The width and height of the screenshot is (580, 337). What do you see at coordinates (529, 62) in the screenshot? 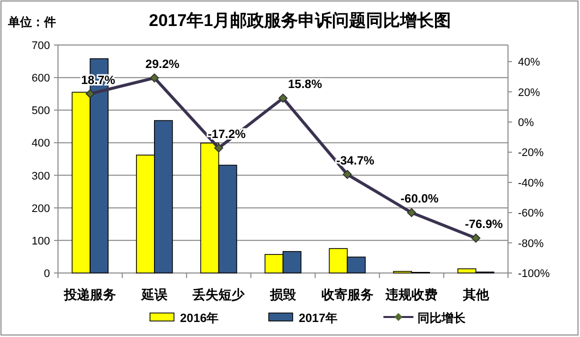
I see `y2-tick-label: 40%` at bounding box center [529, 62].